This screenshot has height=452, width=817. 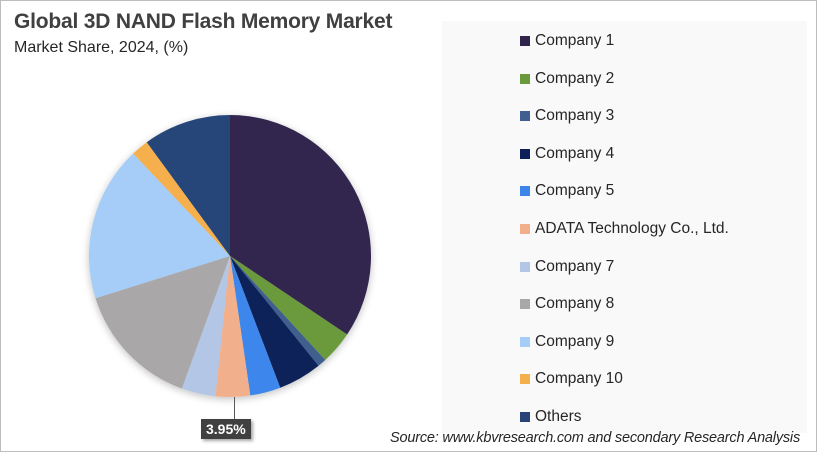 I want to click on legend-label: Company 10, so click(x=579, y=379).